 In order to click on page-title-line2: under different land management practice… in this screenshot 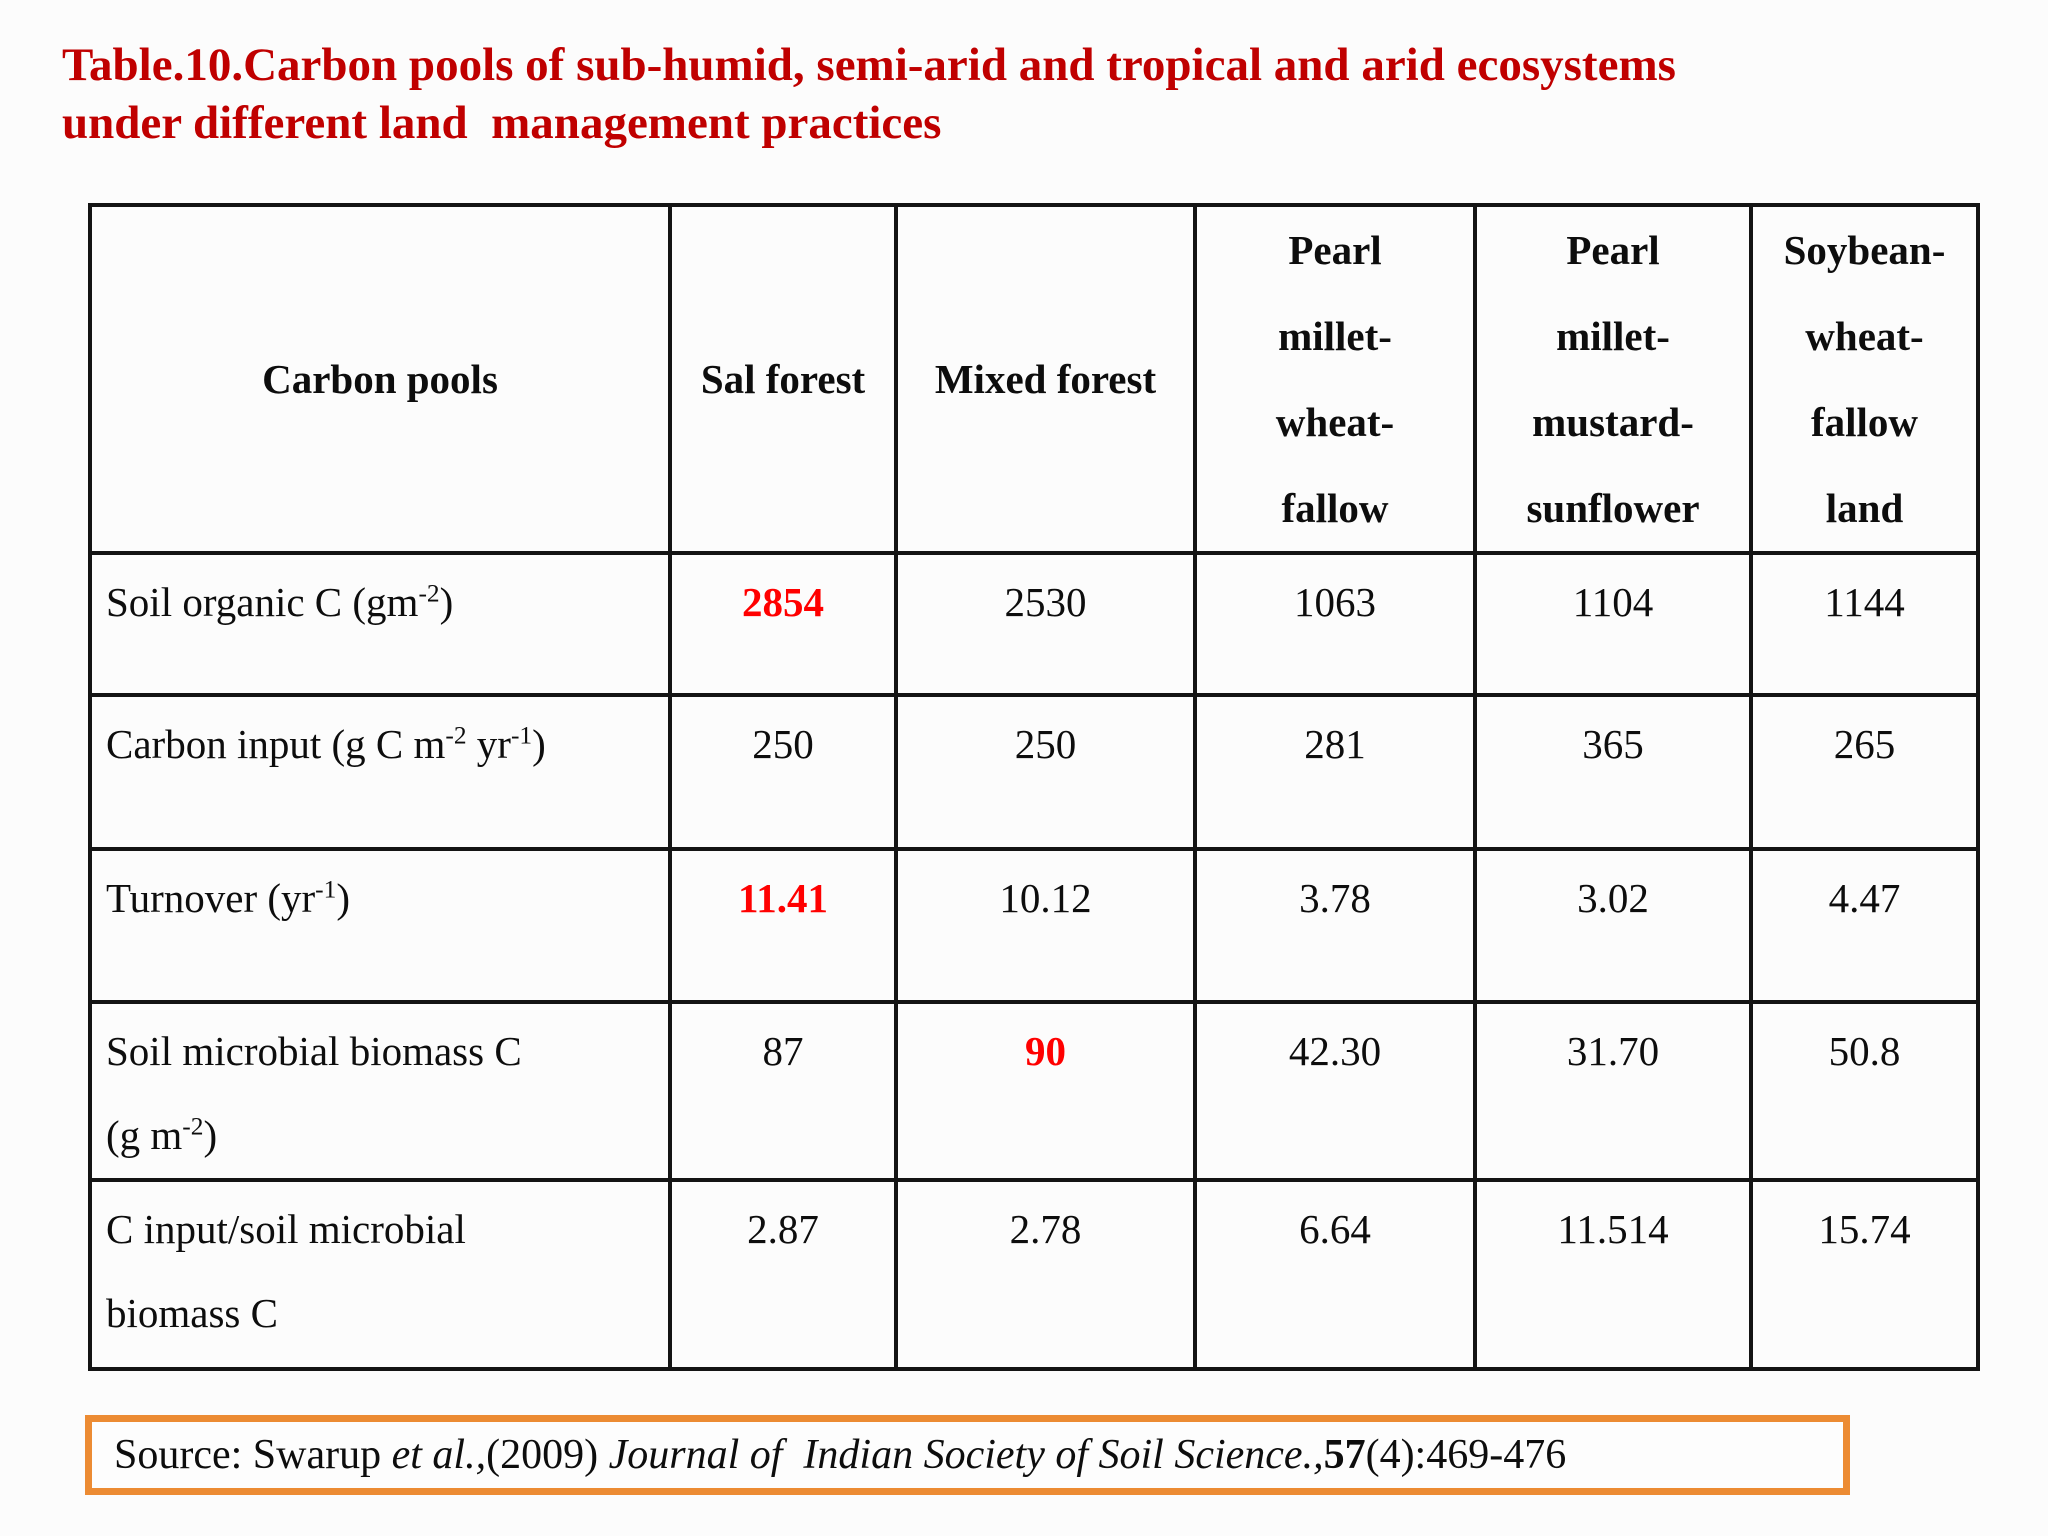, I will do `click(502, 123)`.